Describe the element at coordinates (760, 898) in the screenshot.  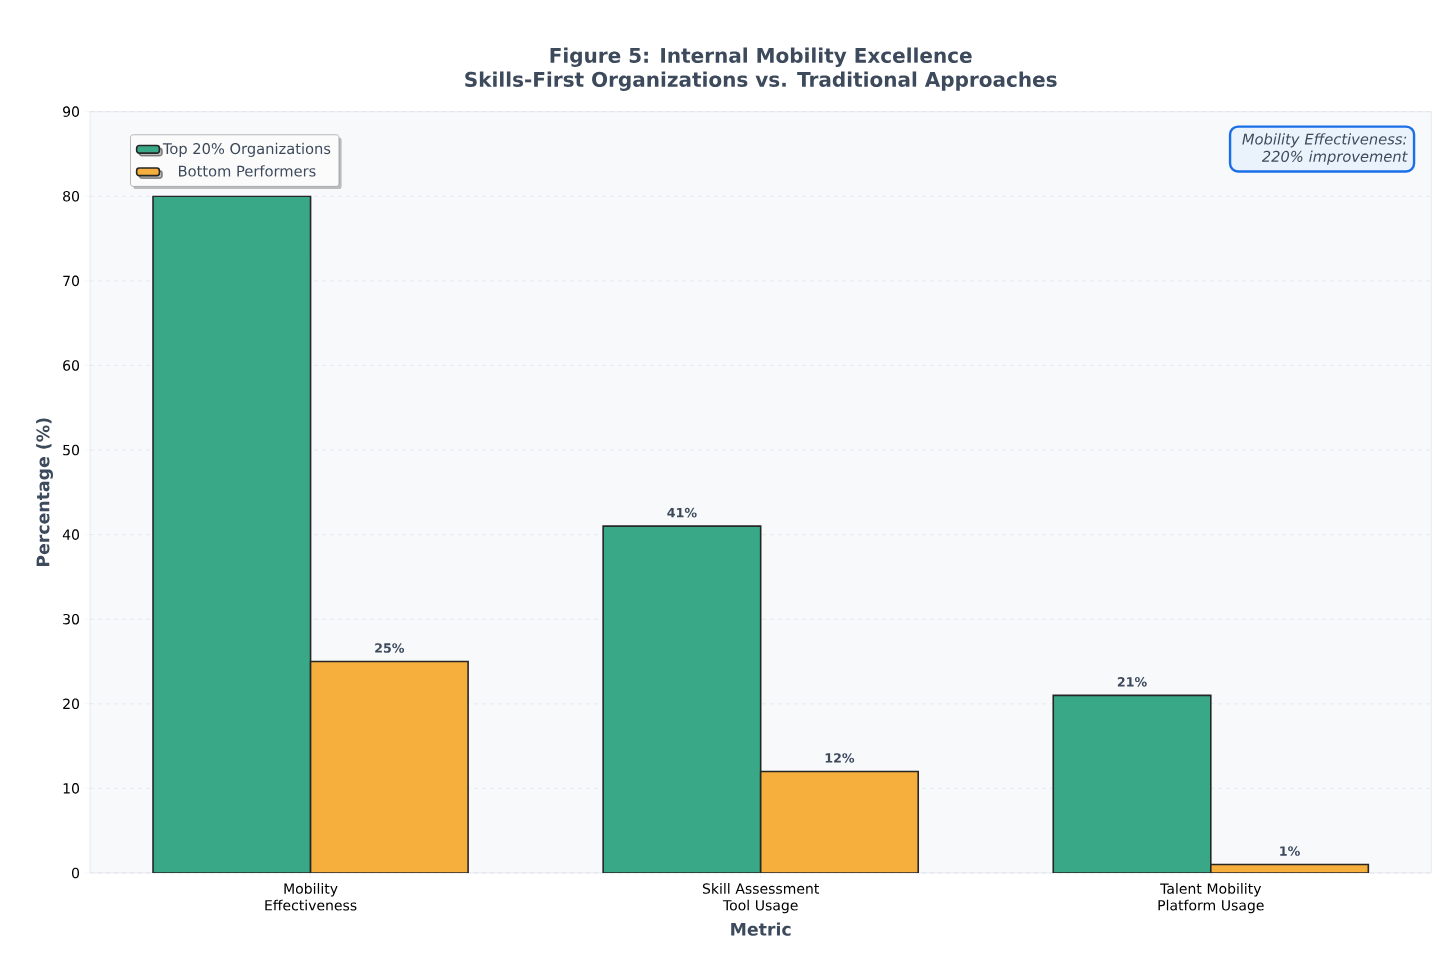
I see `x-tick-label: Skill Assessment Tool Usage` at that location.